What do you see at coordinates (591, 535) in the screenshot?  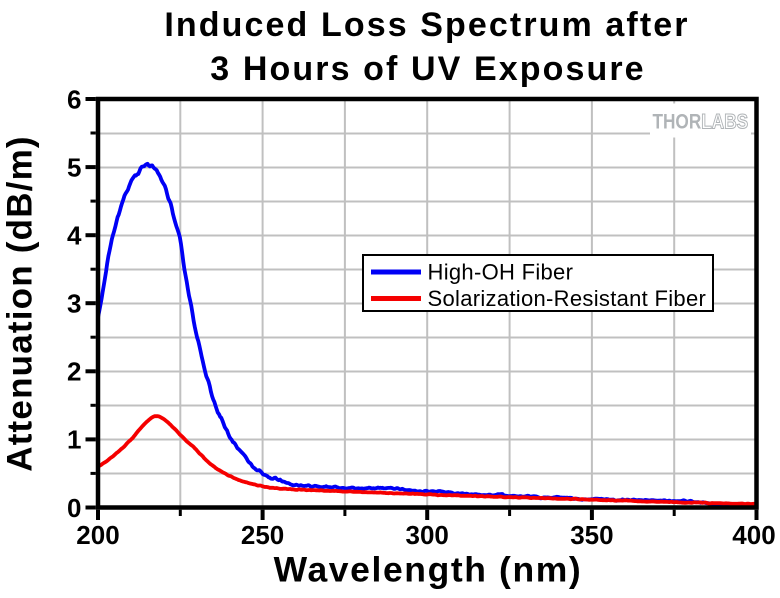 I see `svg-text: 350` at bounding box center [591, 535].